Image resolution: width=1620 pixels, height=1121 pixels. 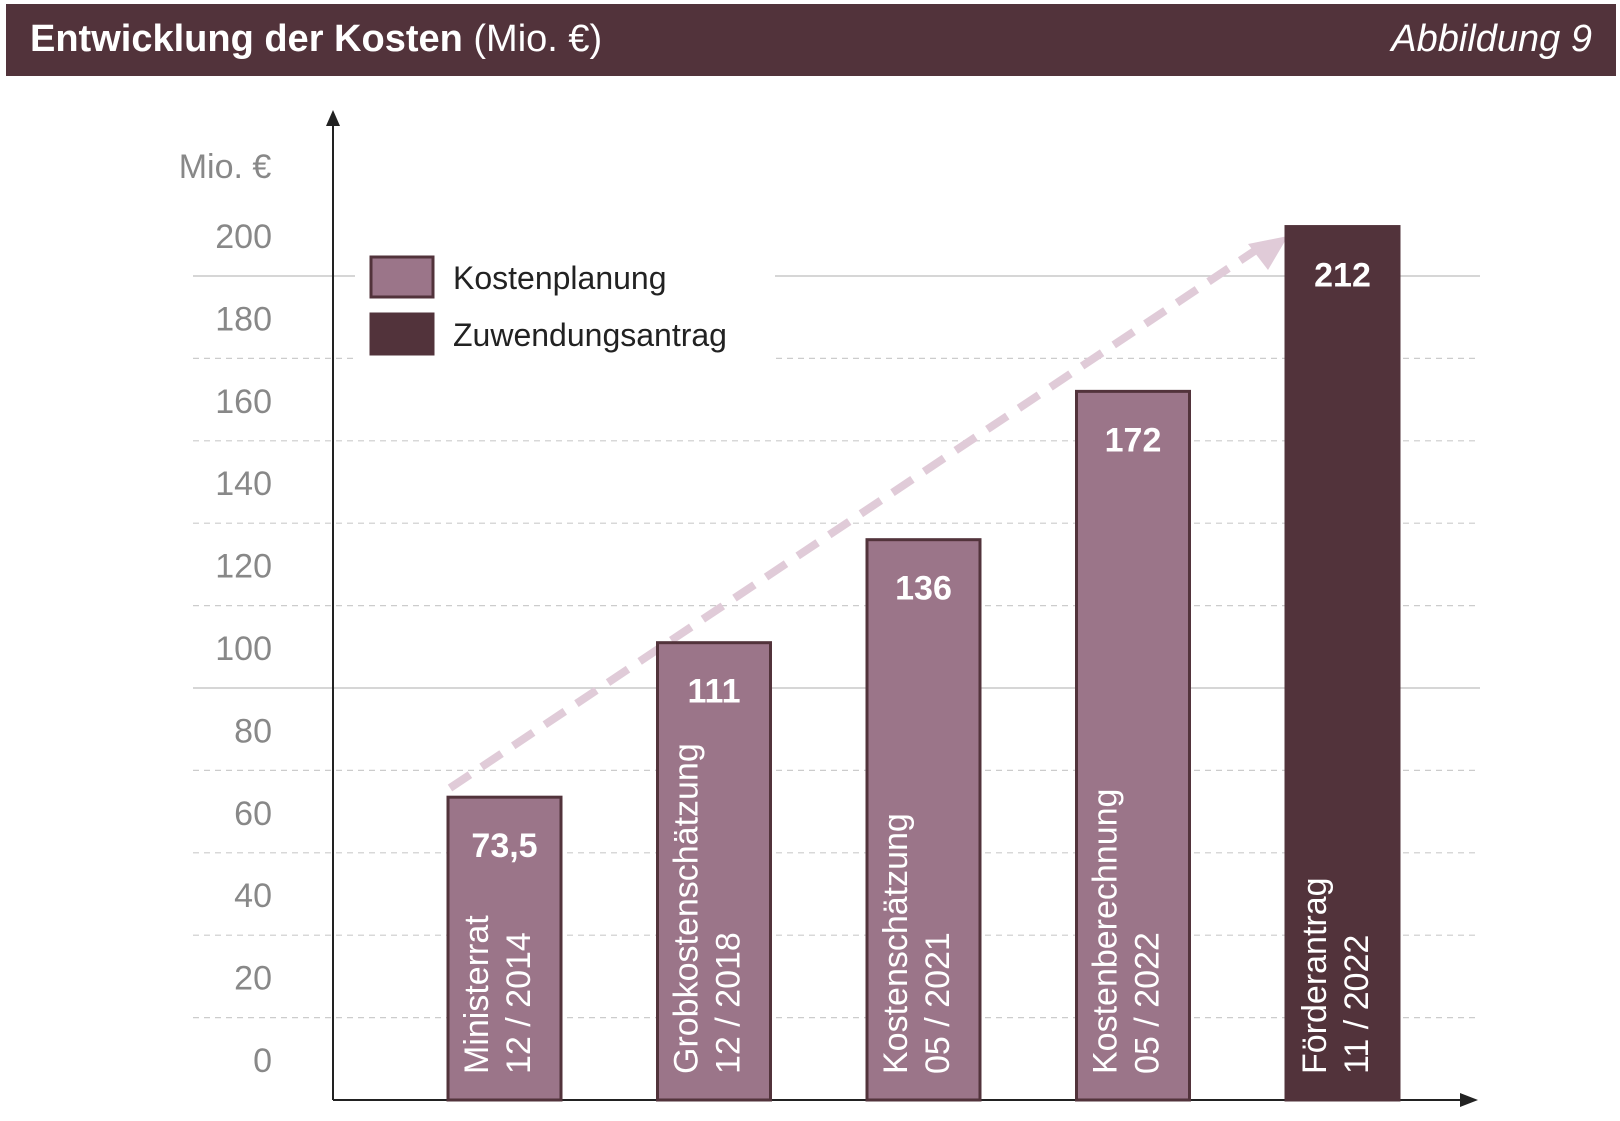 I want to click on y-tick-label: 60, so click(x=253, y=814).